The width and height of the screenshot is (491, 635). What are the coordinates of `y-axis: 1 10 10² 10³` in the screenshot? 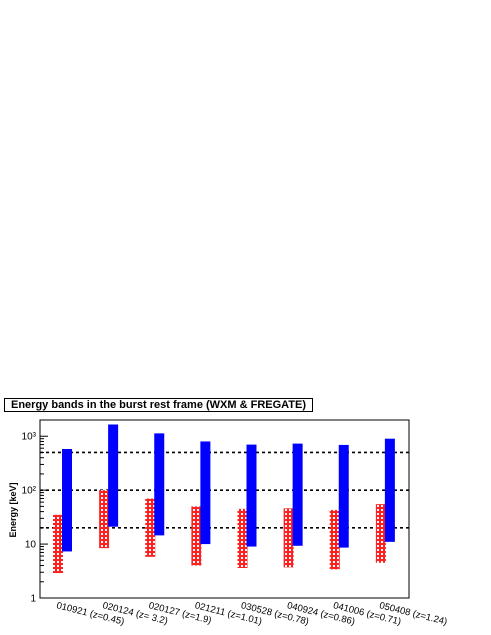 It's located at (35, 512).